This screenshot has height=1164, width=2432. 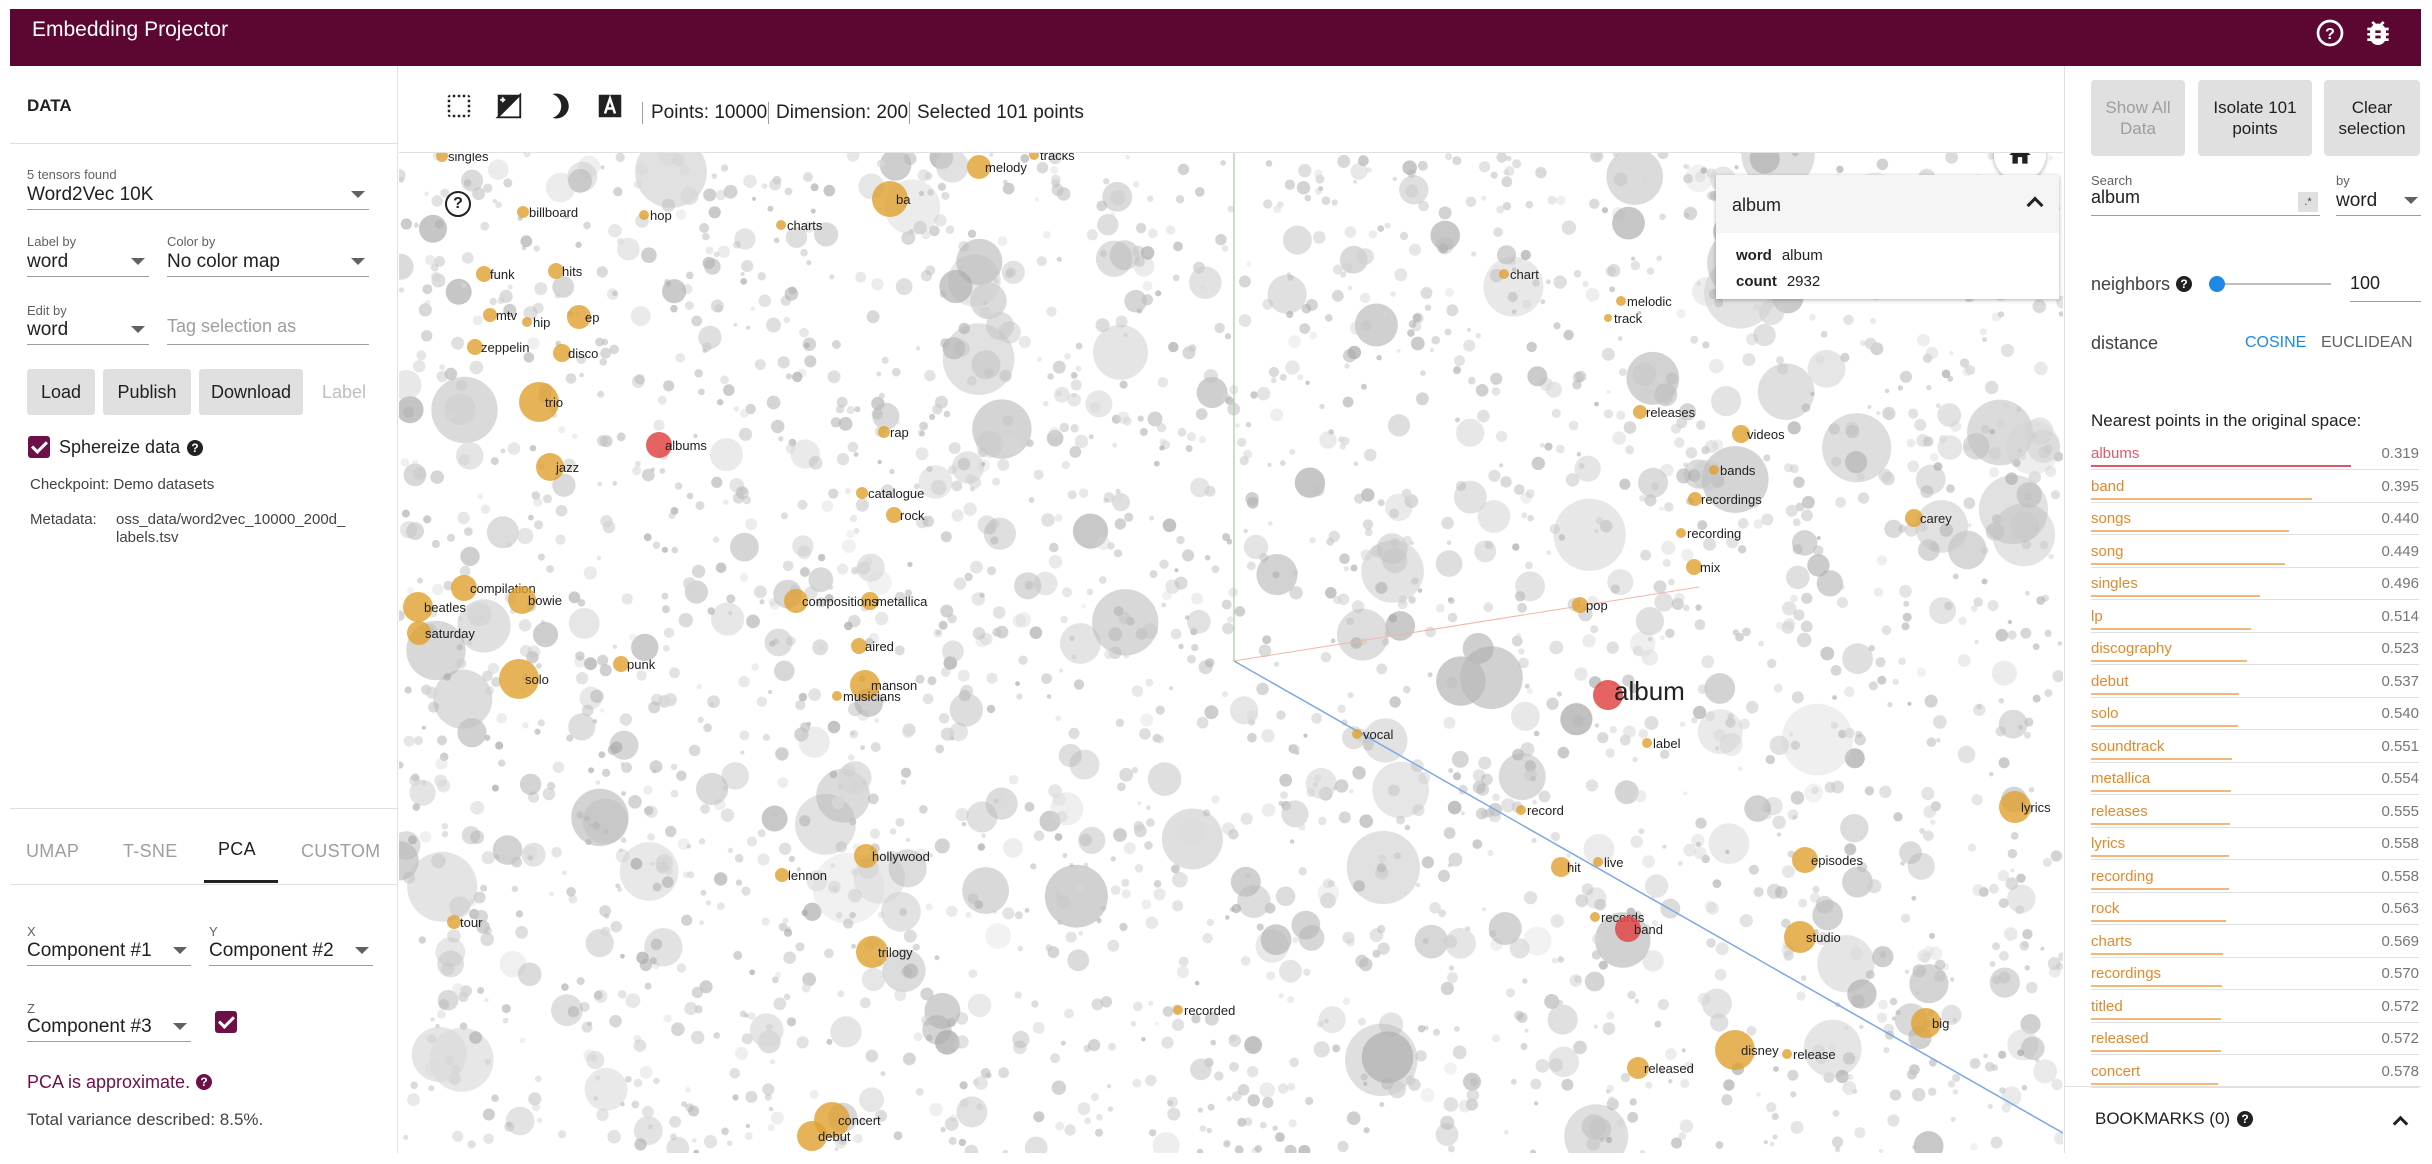 I want to click on nearest-point-row: released 0.572, so click(x=2255, y=1039).